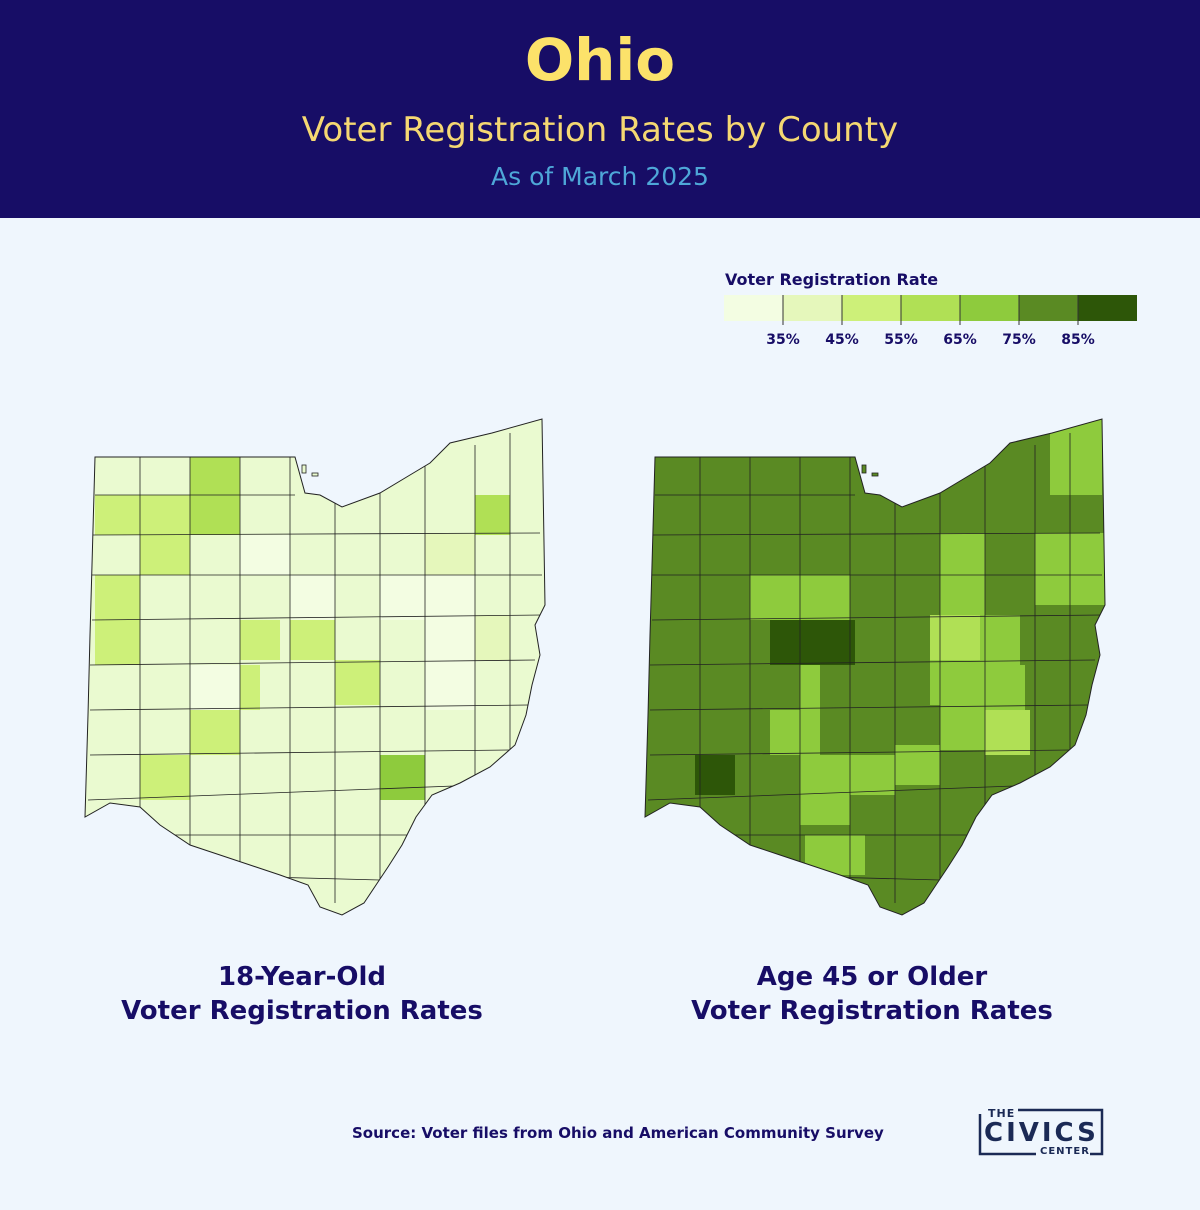 Image resolution: width=1200 pixels, height=1210 pixels. Describe the element at coordinates (301, 977) in the screenshot. I see `map-label-18-line1: 18-Year-Old` at that location.